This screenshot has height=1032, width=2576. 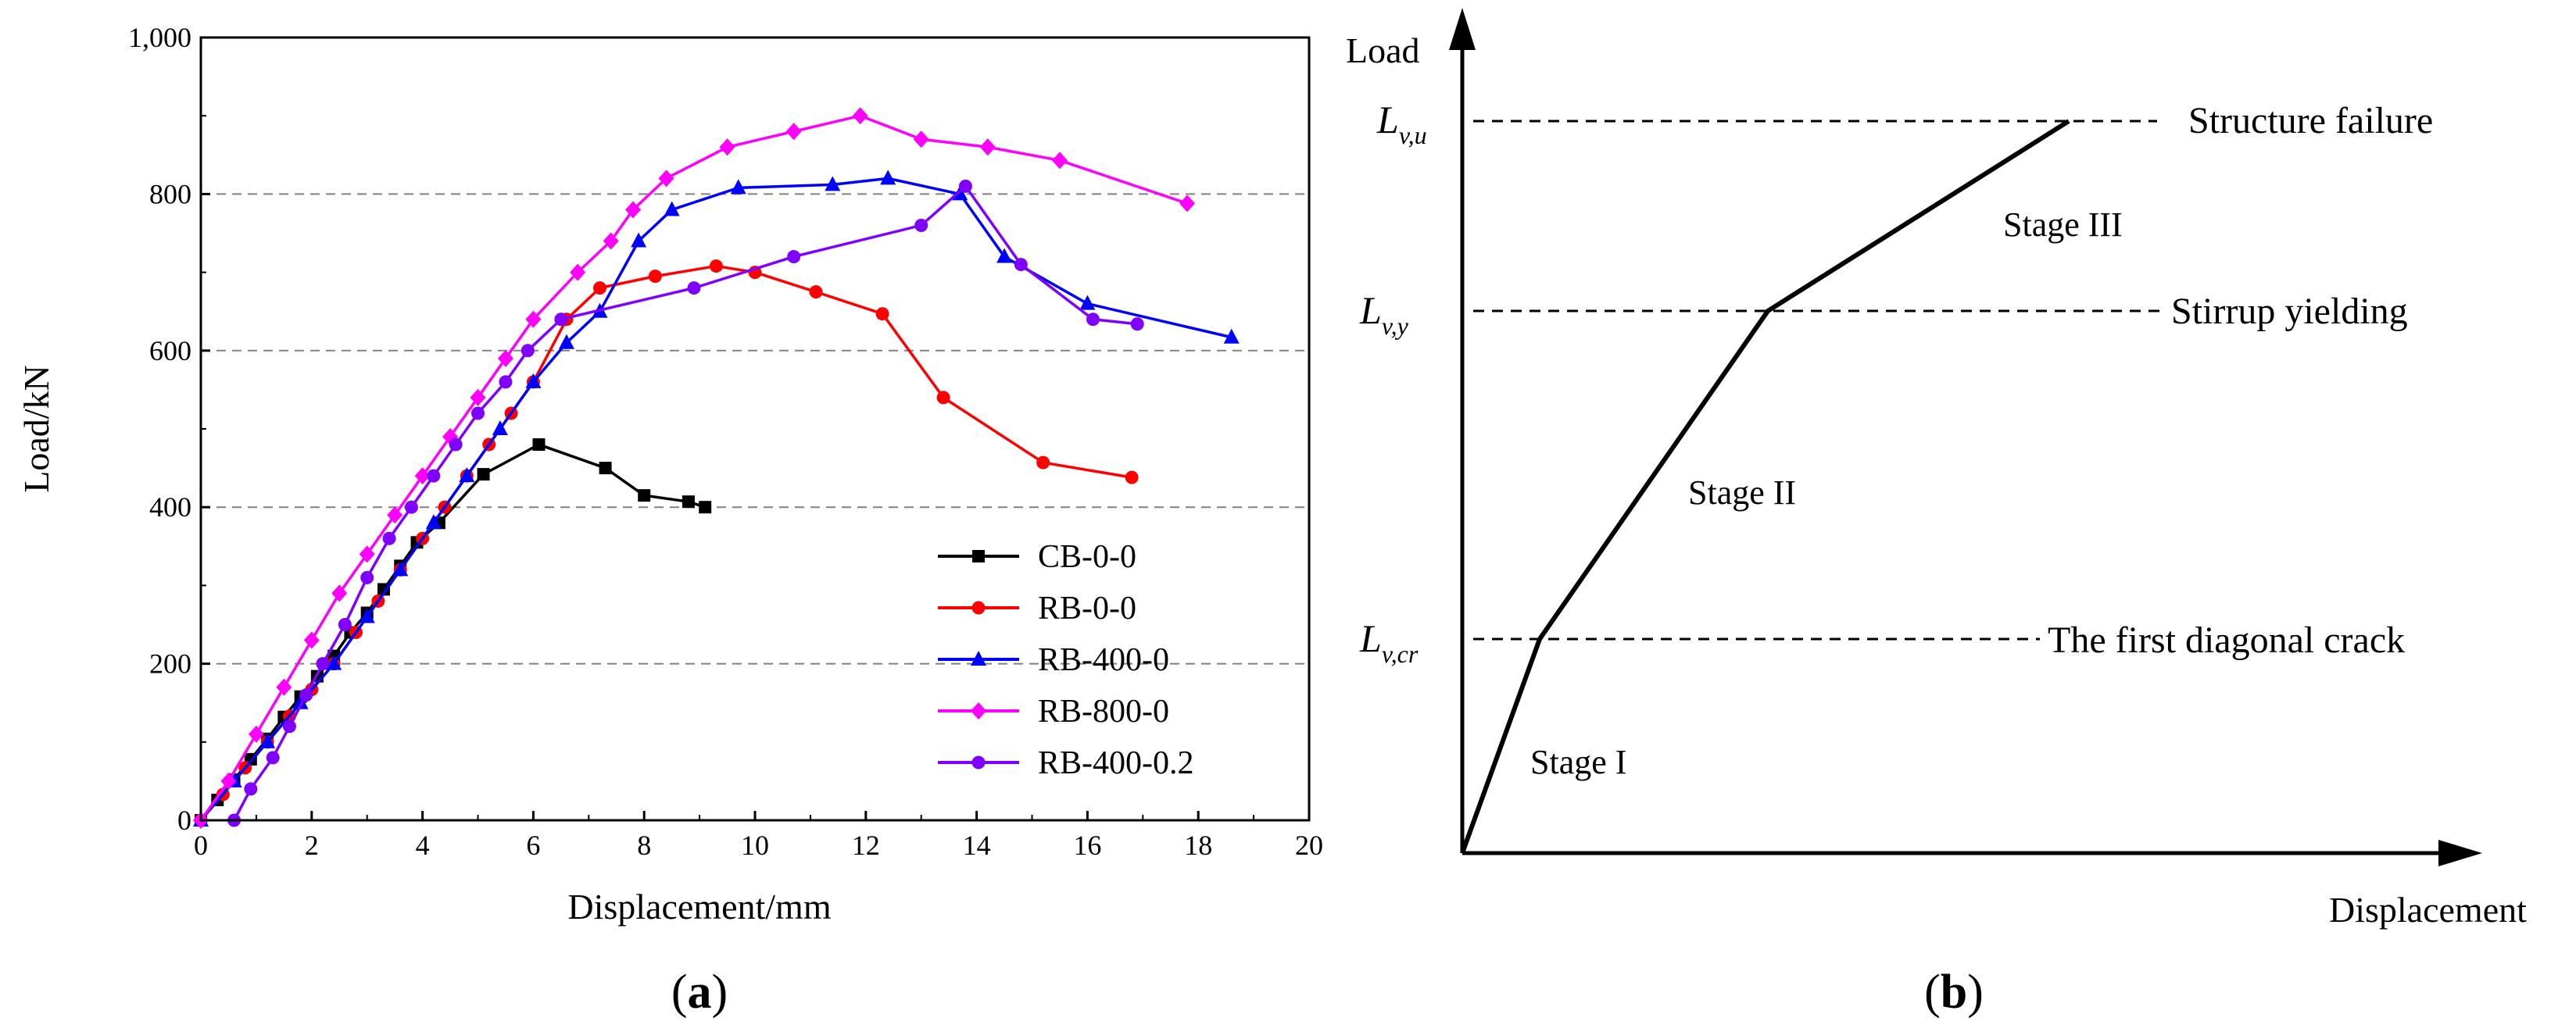 I want to click on x-tick-label: 6, so click(x=533, y=845).